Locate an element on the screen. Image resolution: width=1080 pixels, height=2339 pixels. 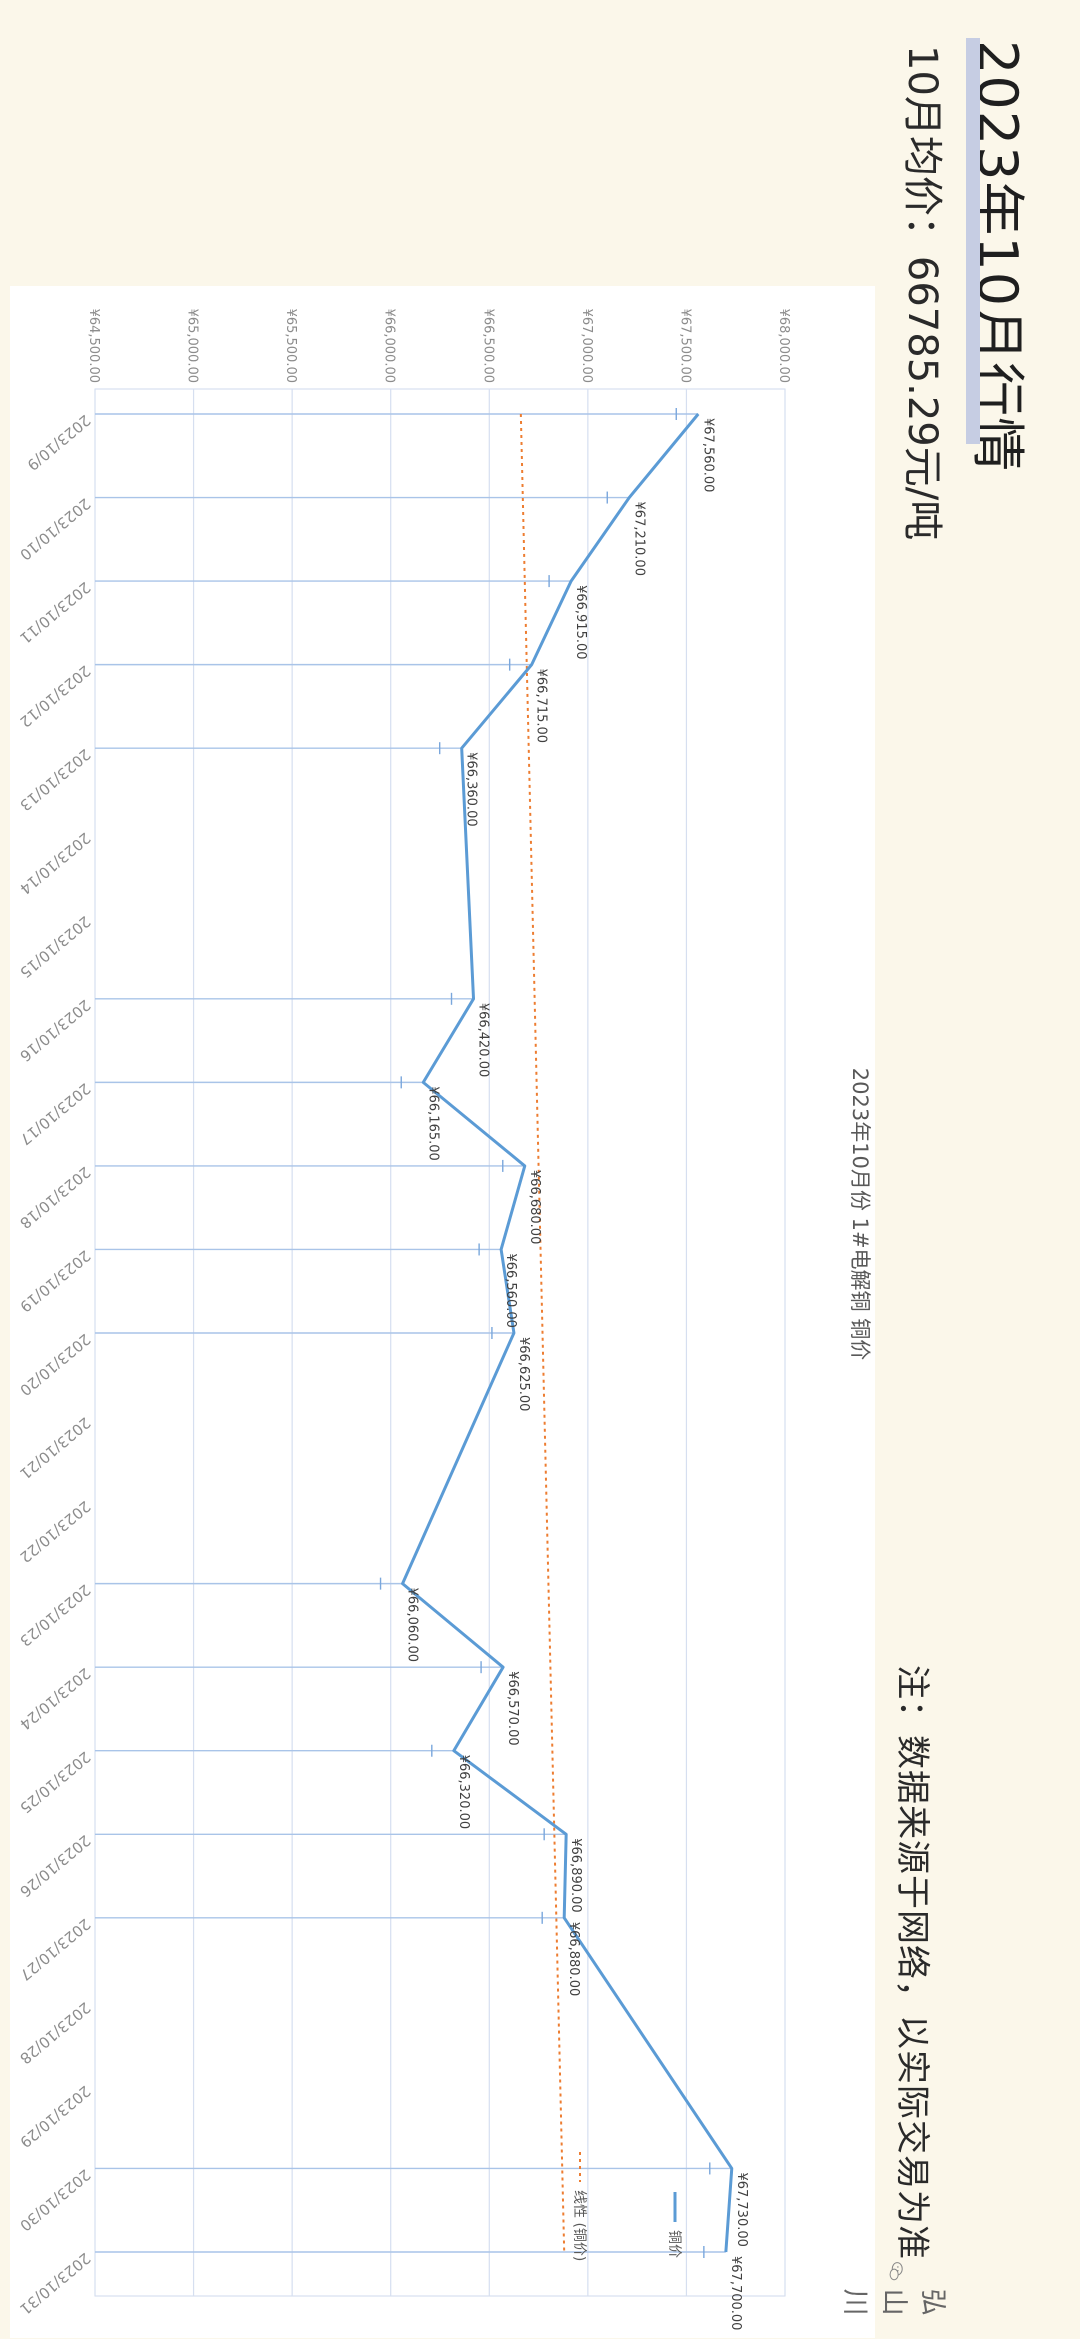
x-tick-label: 2023/10/11 is located at coordinates (55, 612).